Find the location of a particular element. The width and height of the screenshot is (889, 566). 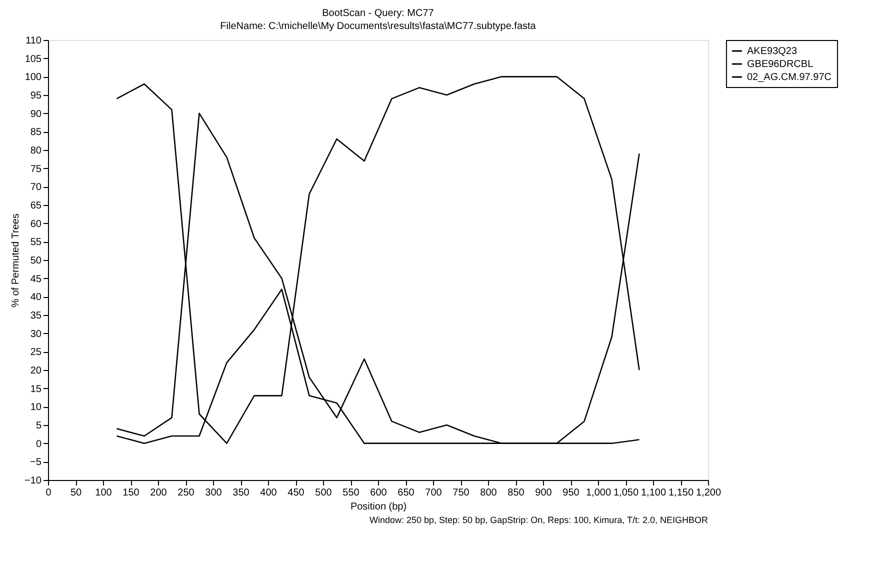

y-tick-label: 0 is located at coordinates (39, 444).